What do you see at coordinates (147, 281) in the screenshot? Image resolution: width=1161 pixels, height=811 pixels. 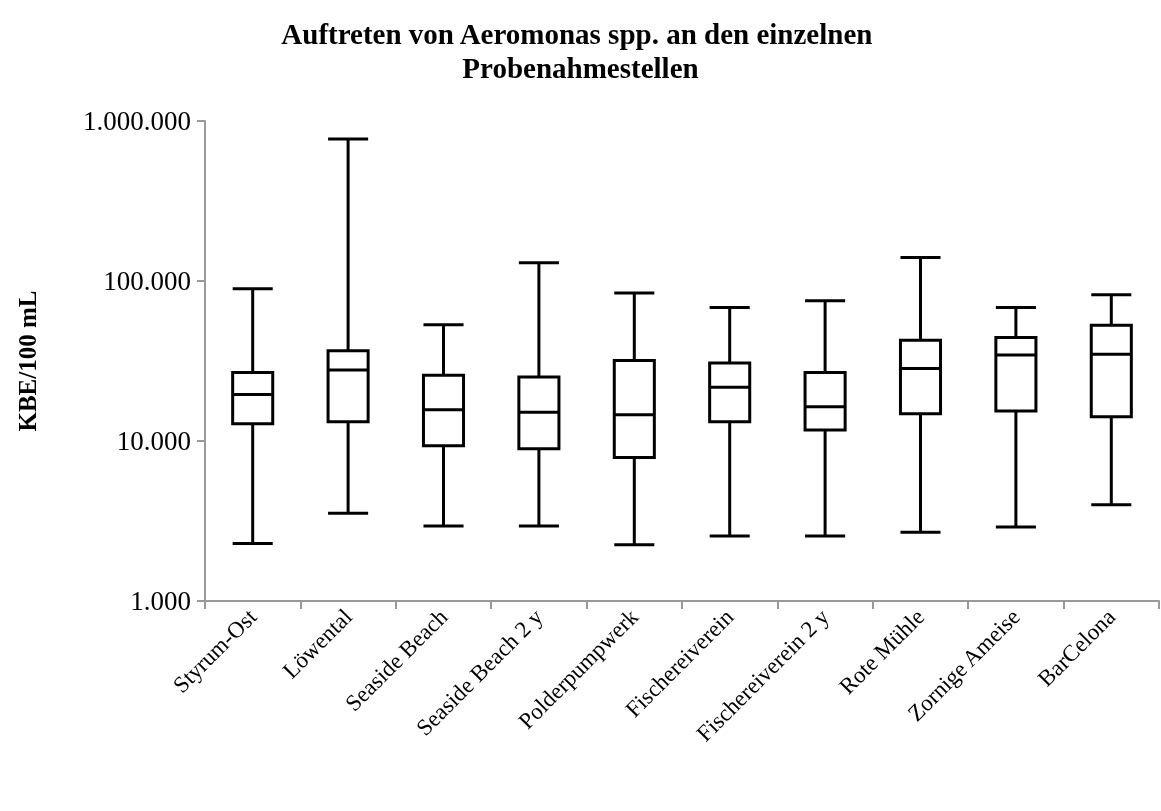 I see `y-tick-label: 100.000` at bounding box center [147, 281].